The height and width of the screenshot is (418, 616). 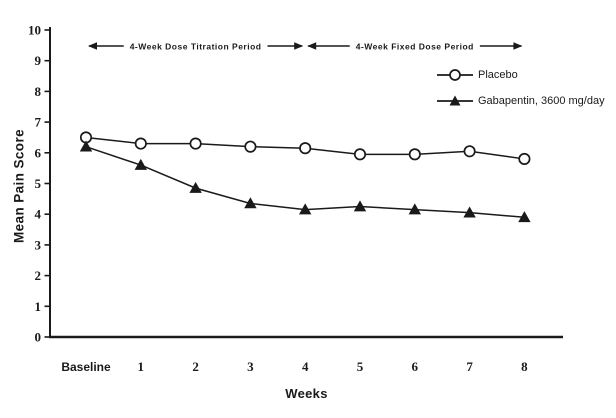 I want to click on x-axis-title: Weeks, so click(x=306, y=393).